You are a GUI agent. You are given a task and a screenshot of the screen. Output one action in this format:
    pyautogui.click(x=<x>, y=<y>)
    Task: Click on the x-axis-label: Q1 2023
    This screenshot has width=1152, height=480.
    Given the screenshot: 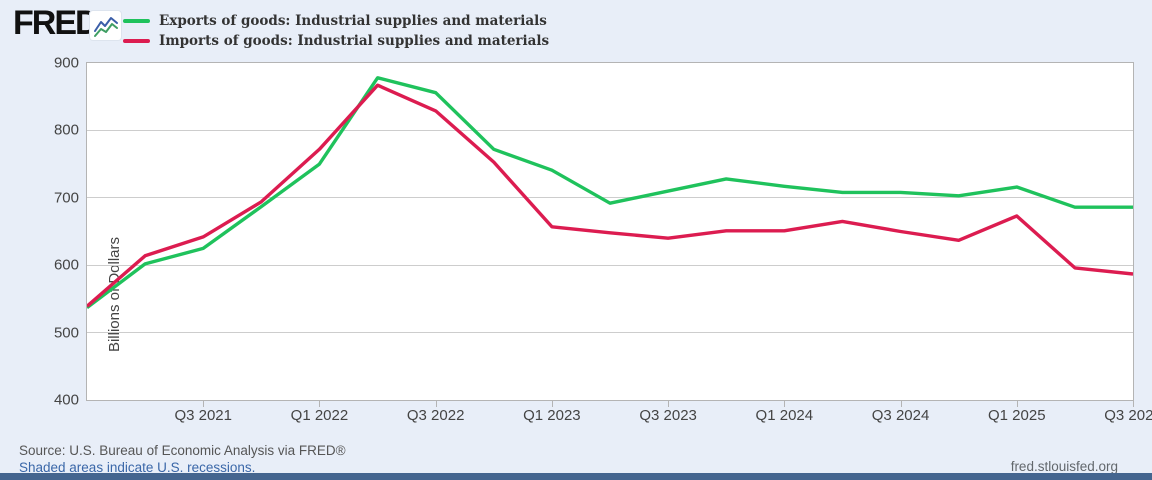 What is the action you would take?
    pyautogui.click(x=552, y=415)
    